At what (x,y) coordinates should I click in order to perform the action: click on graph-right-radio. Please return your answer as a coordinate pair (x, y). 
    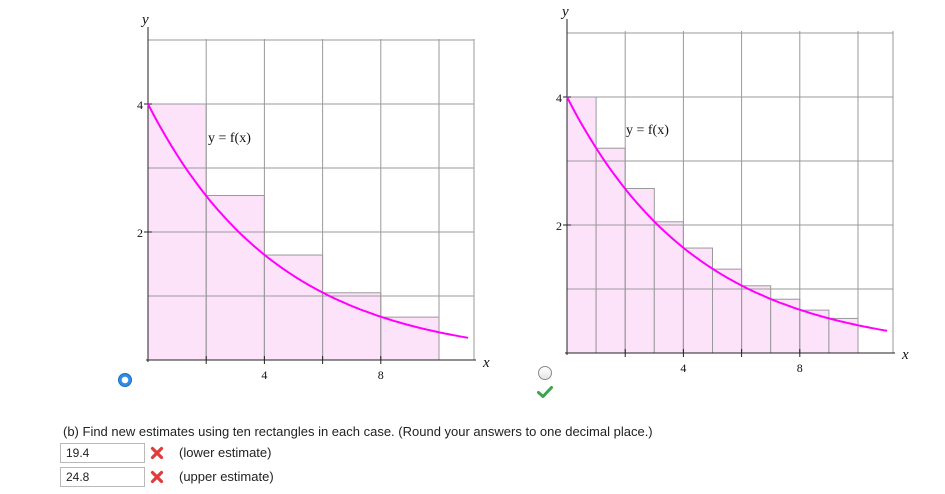
    Looking at the image, I should click on (545, 373).